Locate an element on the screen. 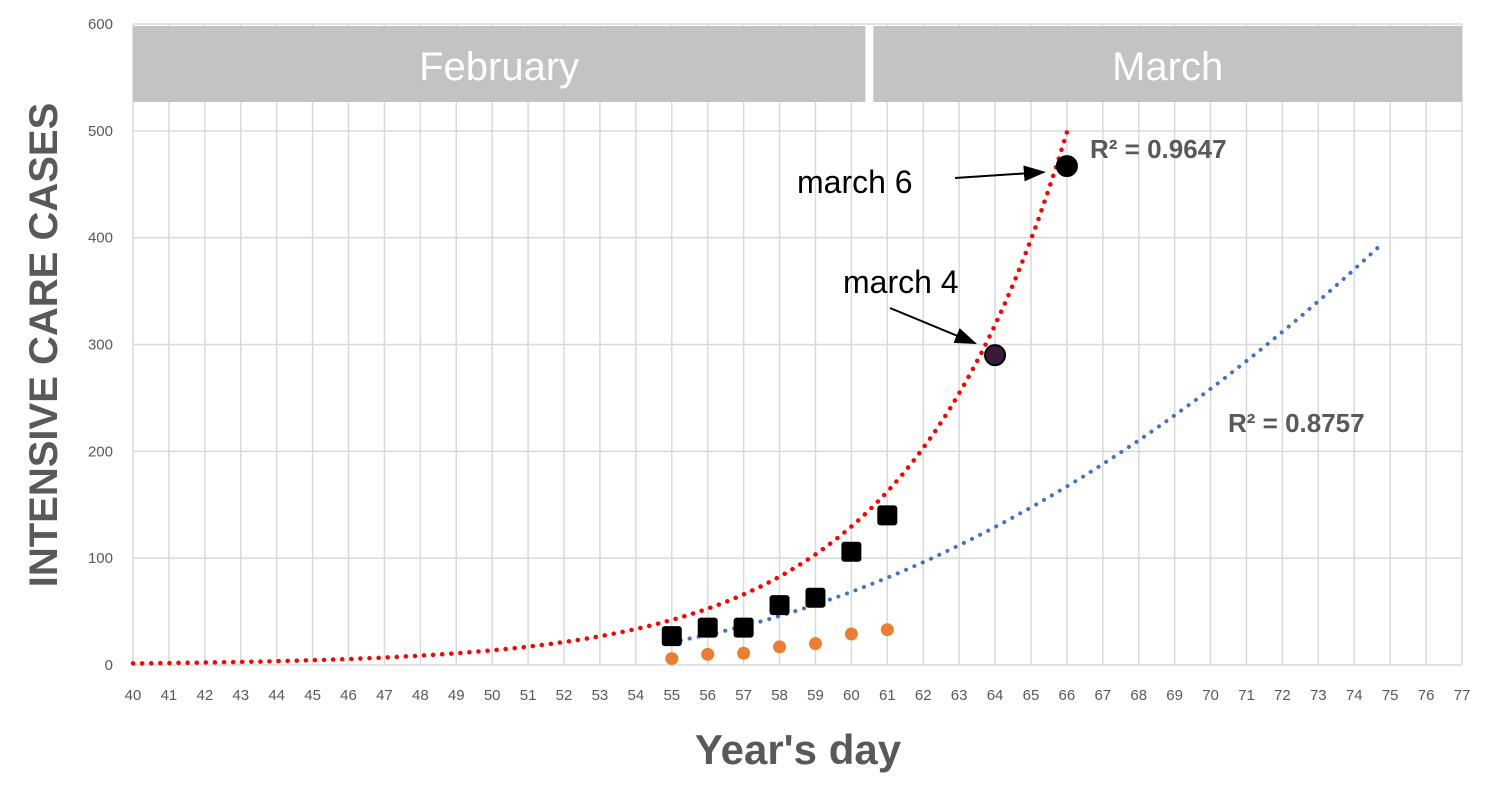 The height and width of the screenshot is (793, 1495). x-tick-label: 54 is located at coordinates (636, 695).